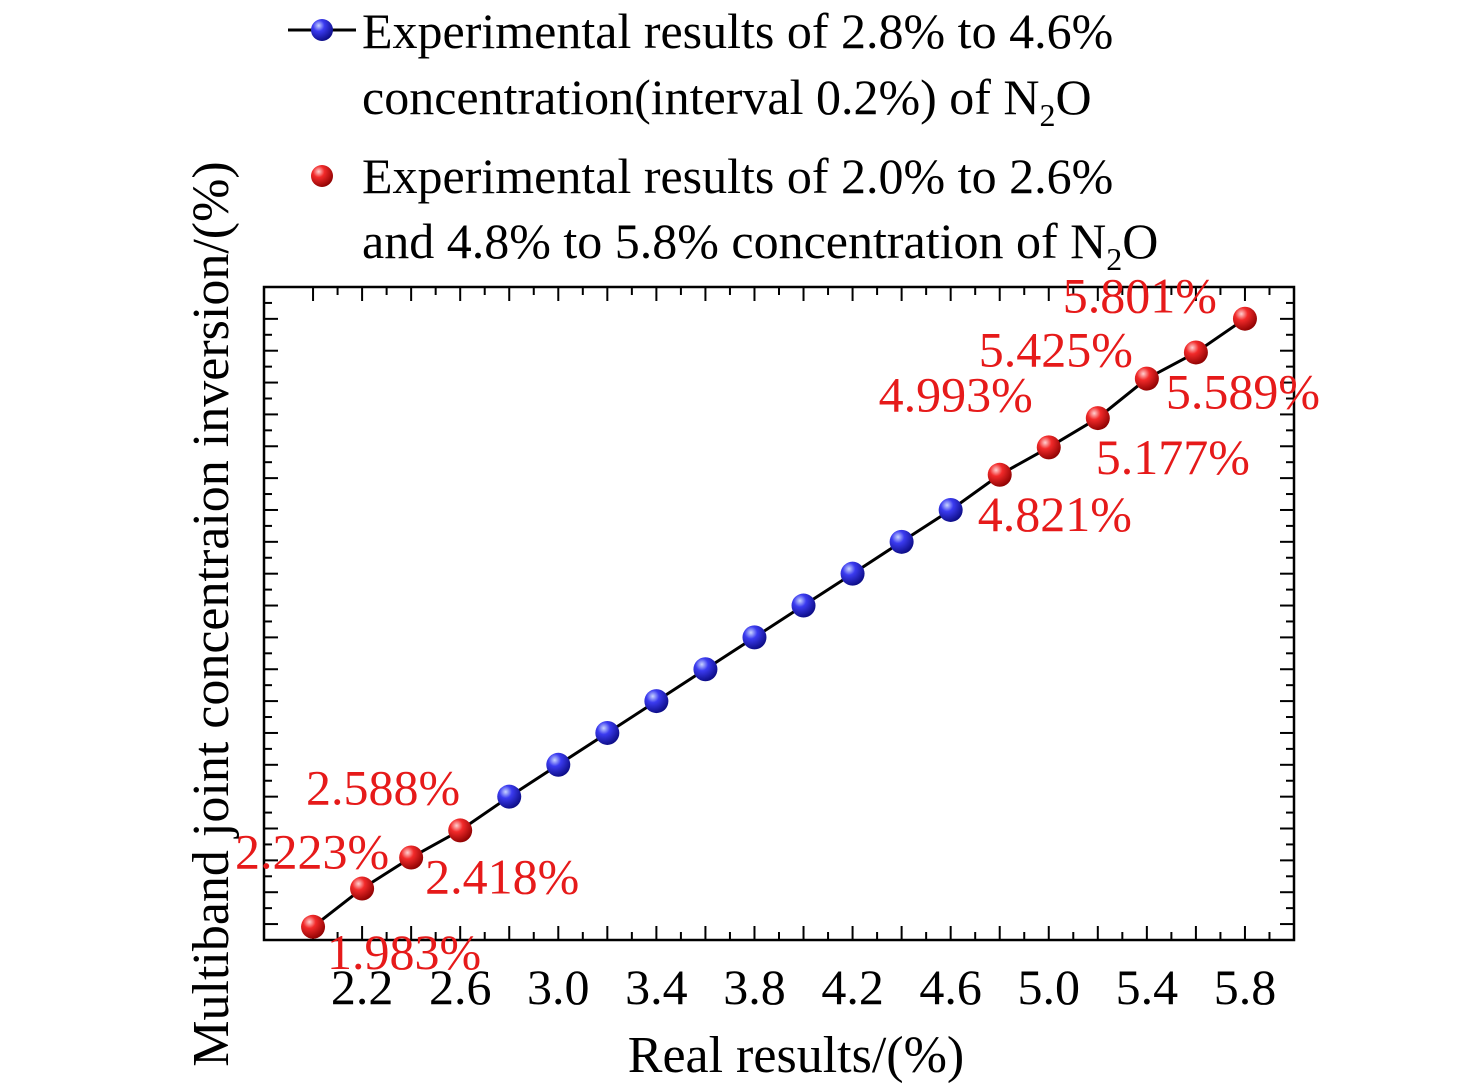 This screenshot has width=1476, height=1090. What do you see at coordinates (1049, 987) in the screenshot?
I see `x-tick-label: 5.0` at bounding box center [1049, 987].